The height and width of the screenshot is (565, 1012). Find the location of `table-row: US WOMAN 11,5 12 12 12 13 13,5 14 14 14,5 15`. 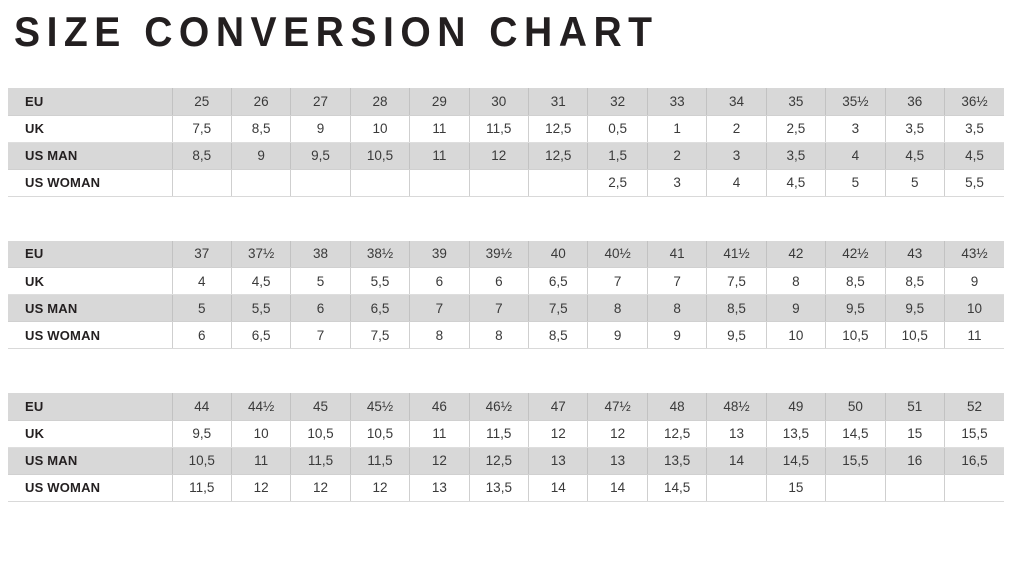

table-row: US WOMAN 11,5 12 12 12 13 13,5 14 14 14,5 15 is located at coordinates (506, 488).